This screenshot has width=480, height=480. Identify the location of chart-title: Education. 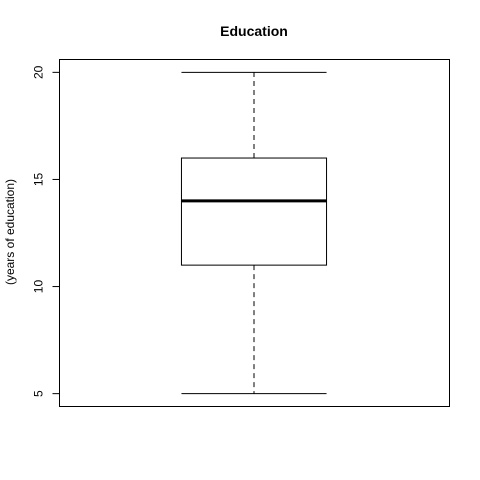
(254, 31).